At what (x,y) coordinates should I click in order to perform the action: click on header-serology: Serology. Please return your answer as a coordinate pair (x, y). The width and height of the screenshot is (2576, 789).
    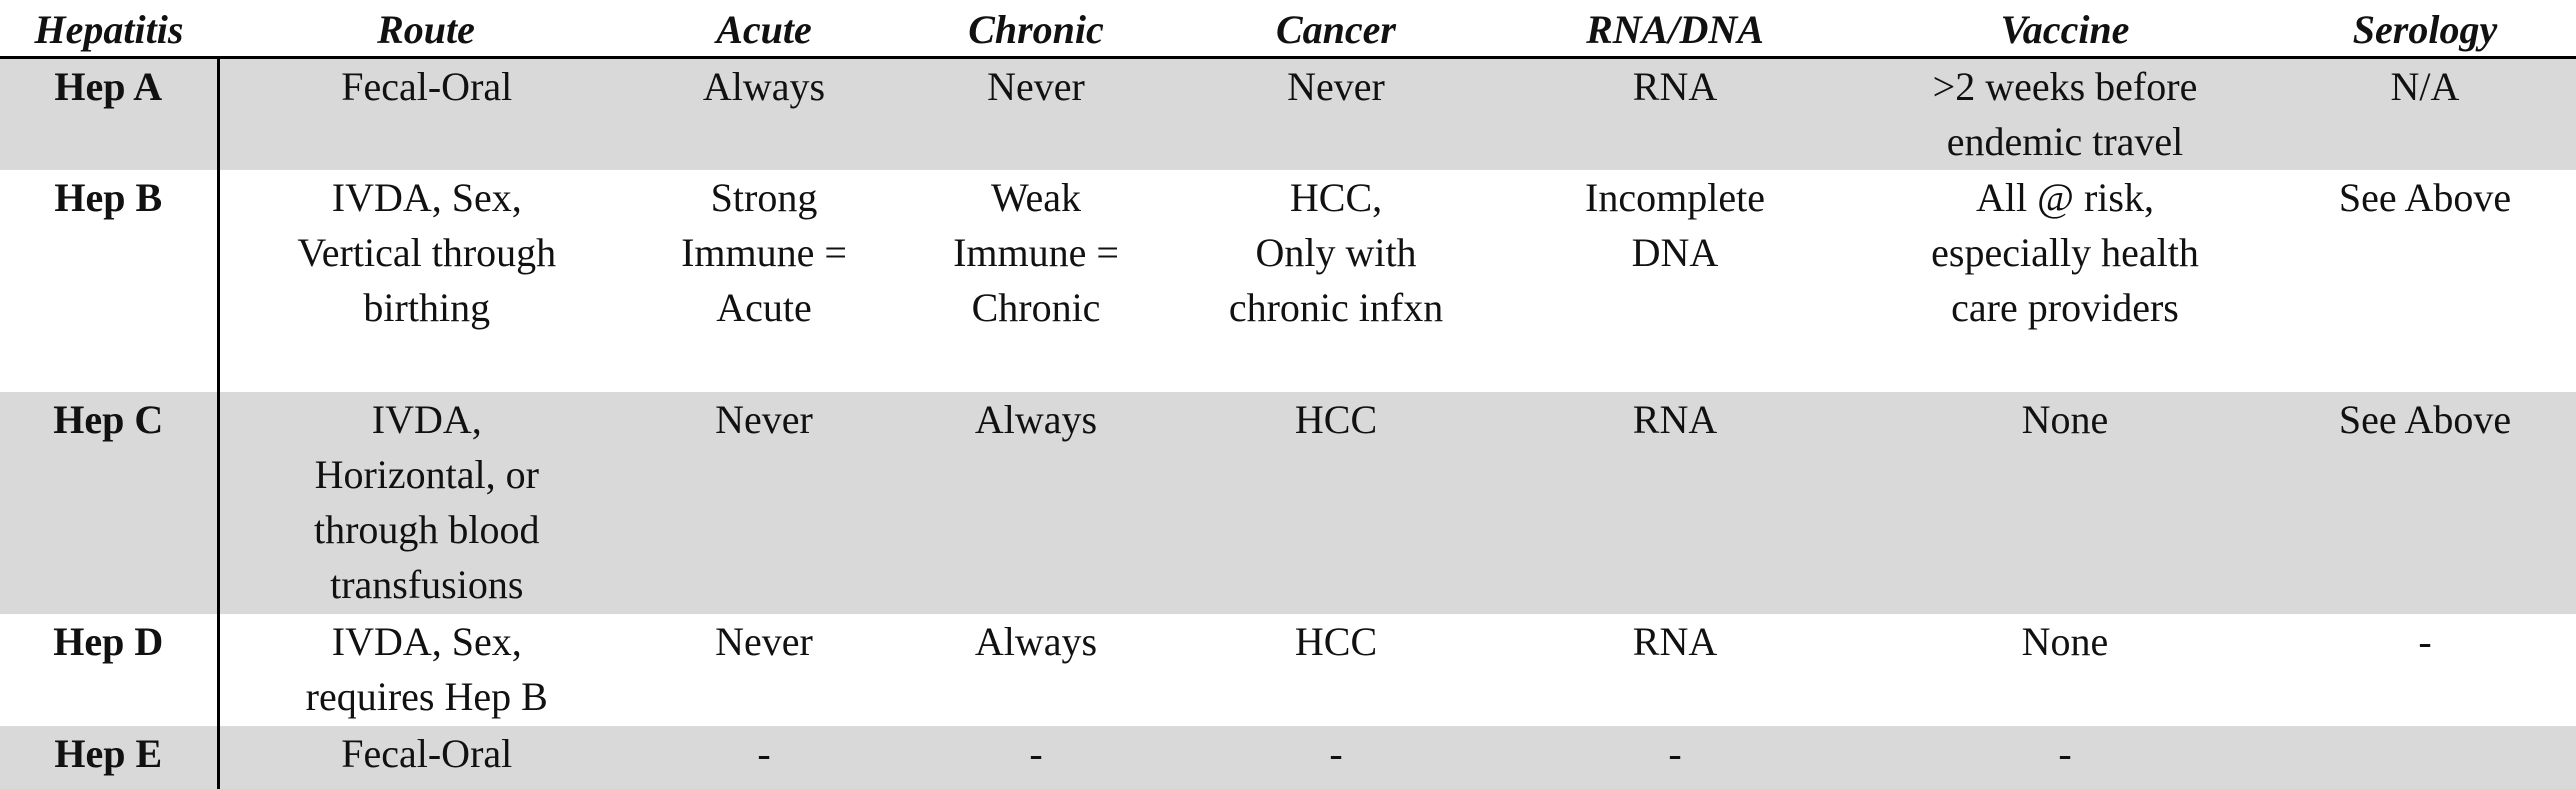
    Looking at the image, I should click on (2425, 29).